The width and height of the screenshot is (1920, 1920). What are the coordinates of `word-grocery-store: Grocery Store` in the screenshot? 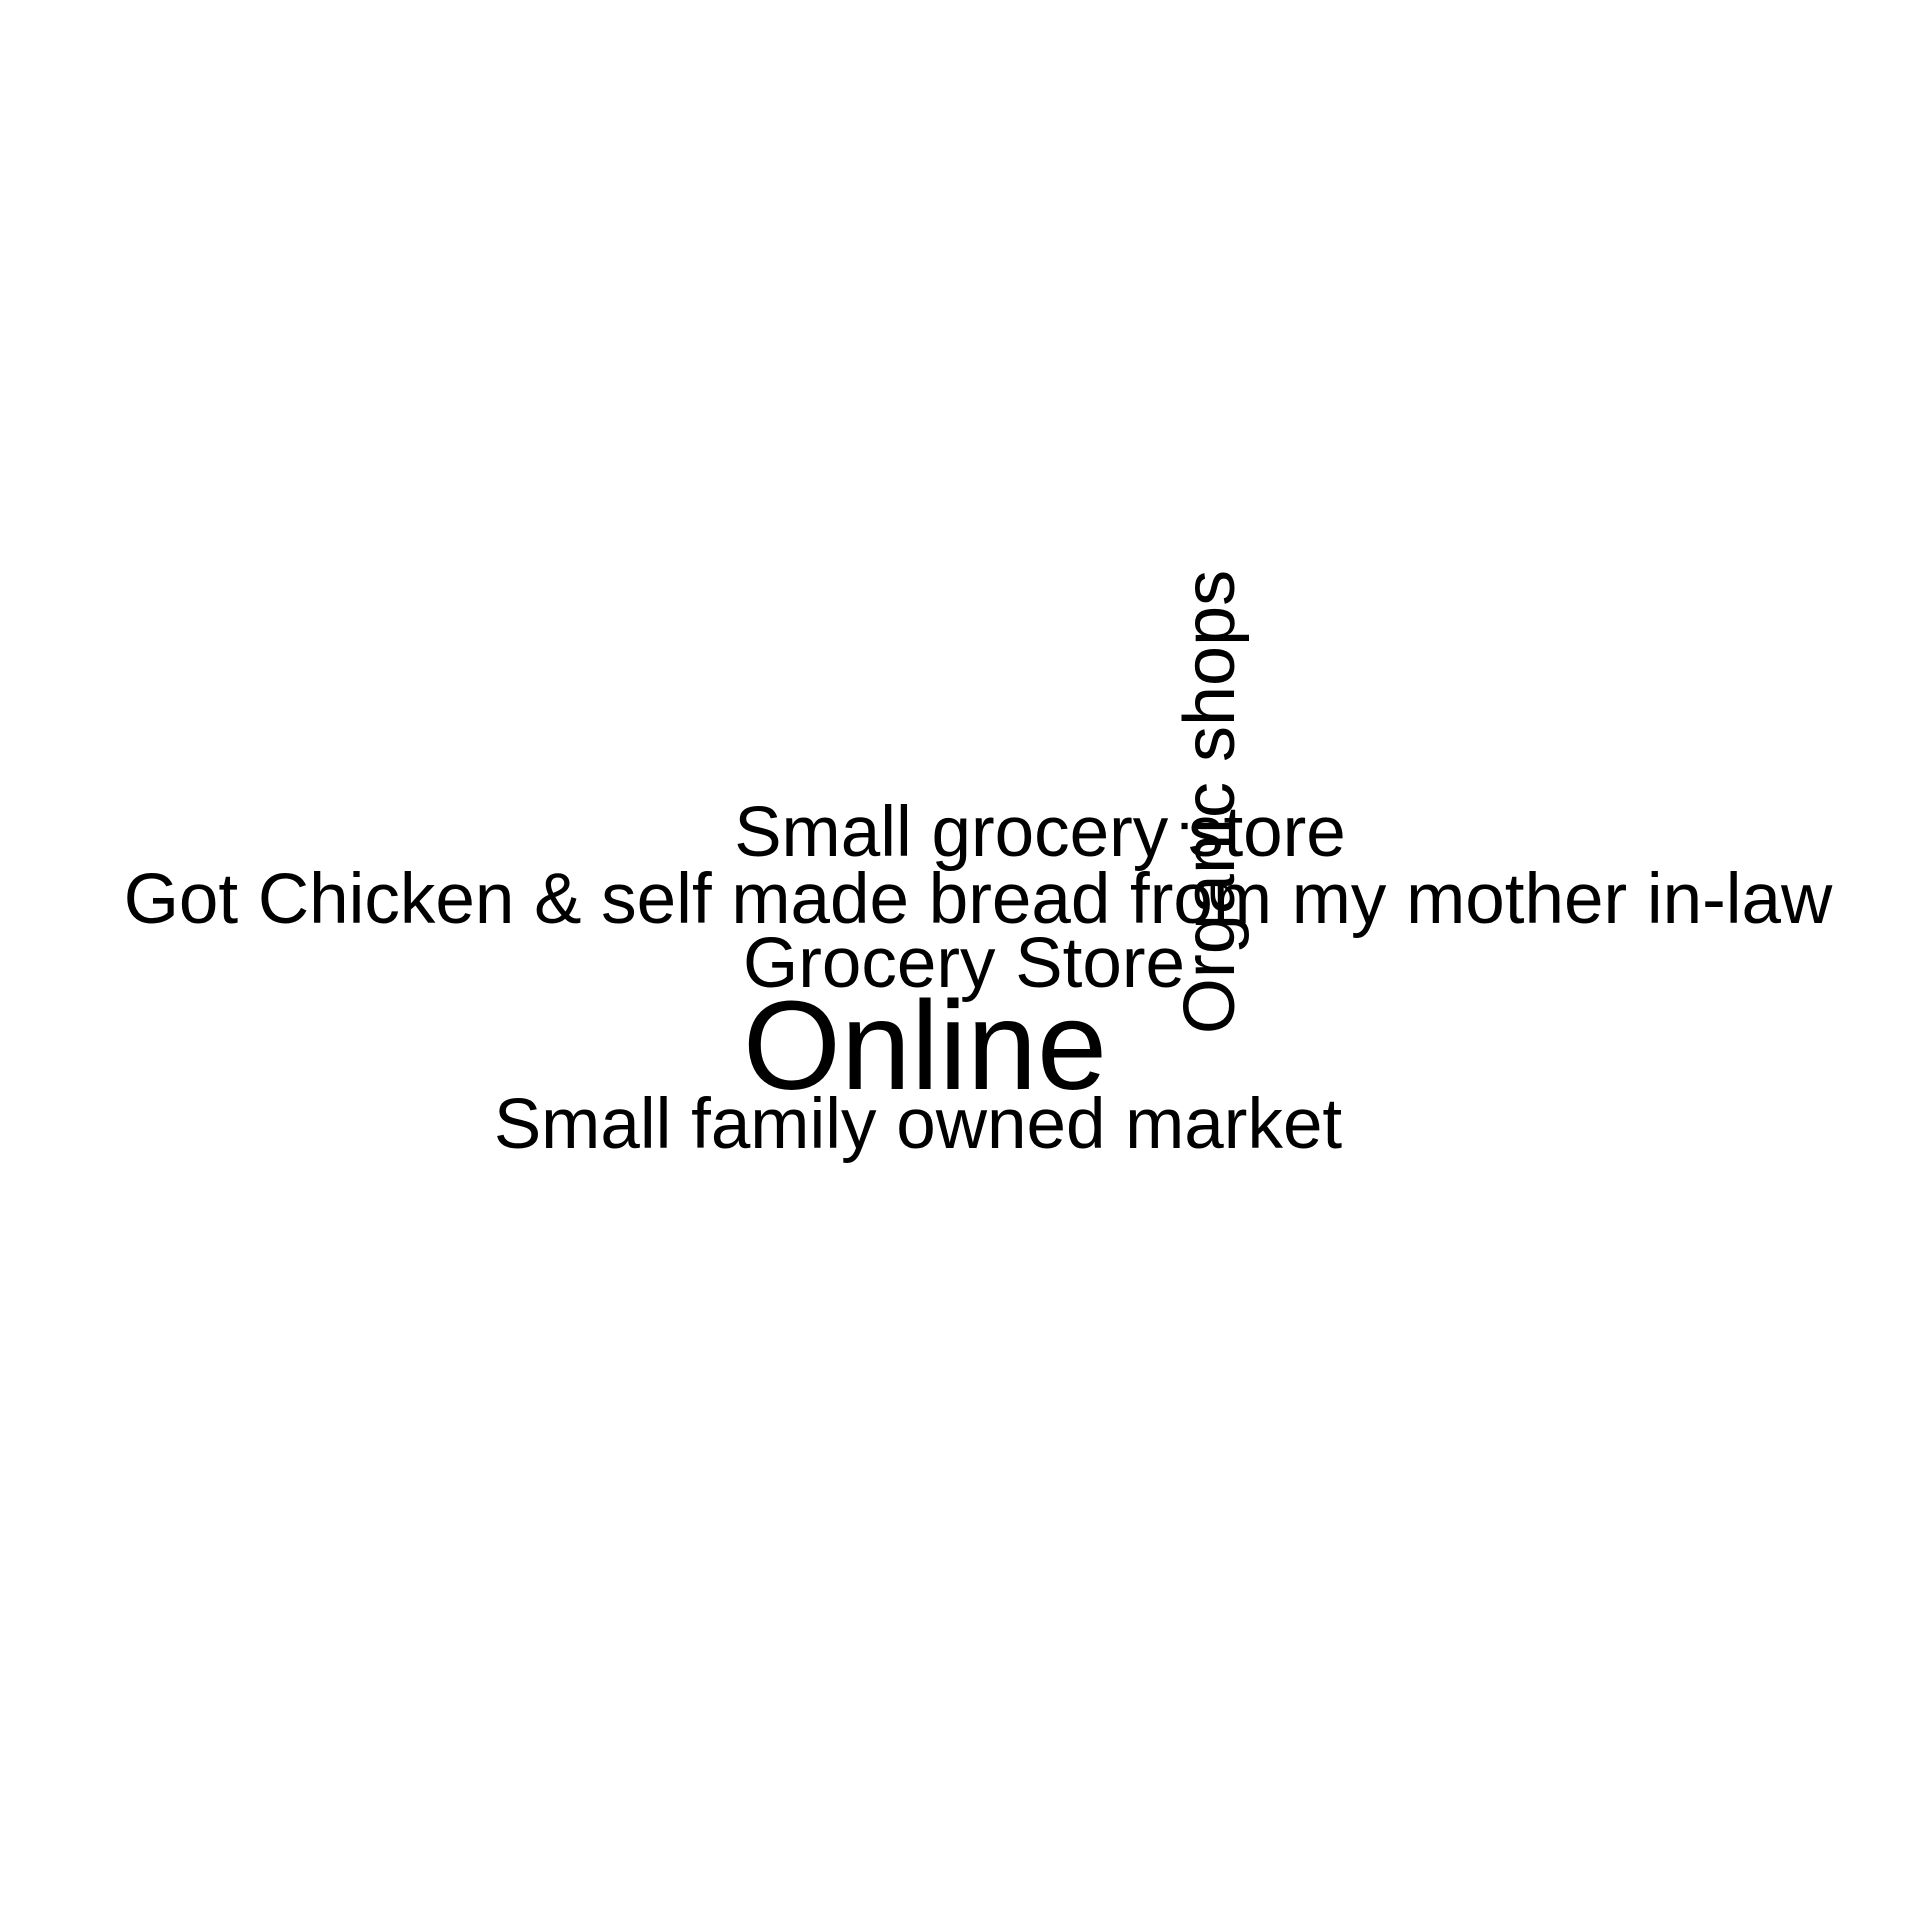 It's located at (964, 963).